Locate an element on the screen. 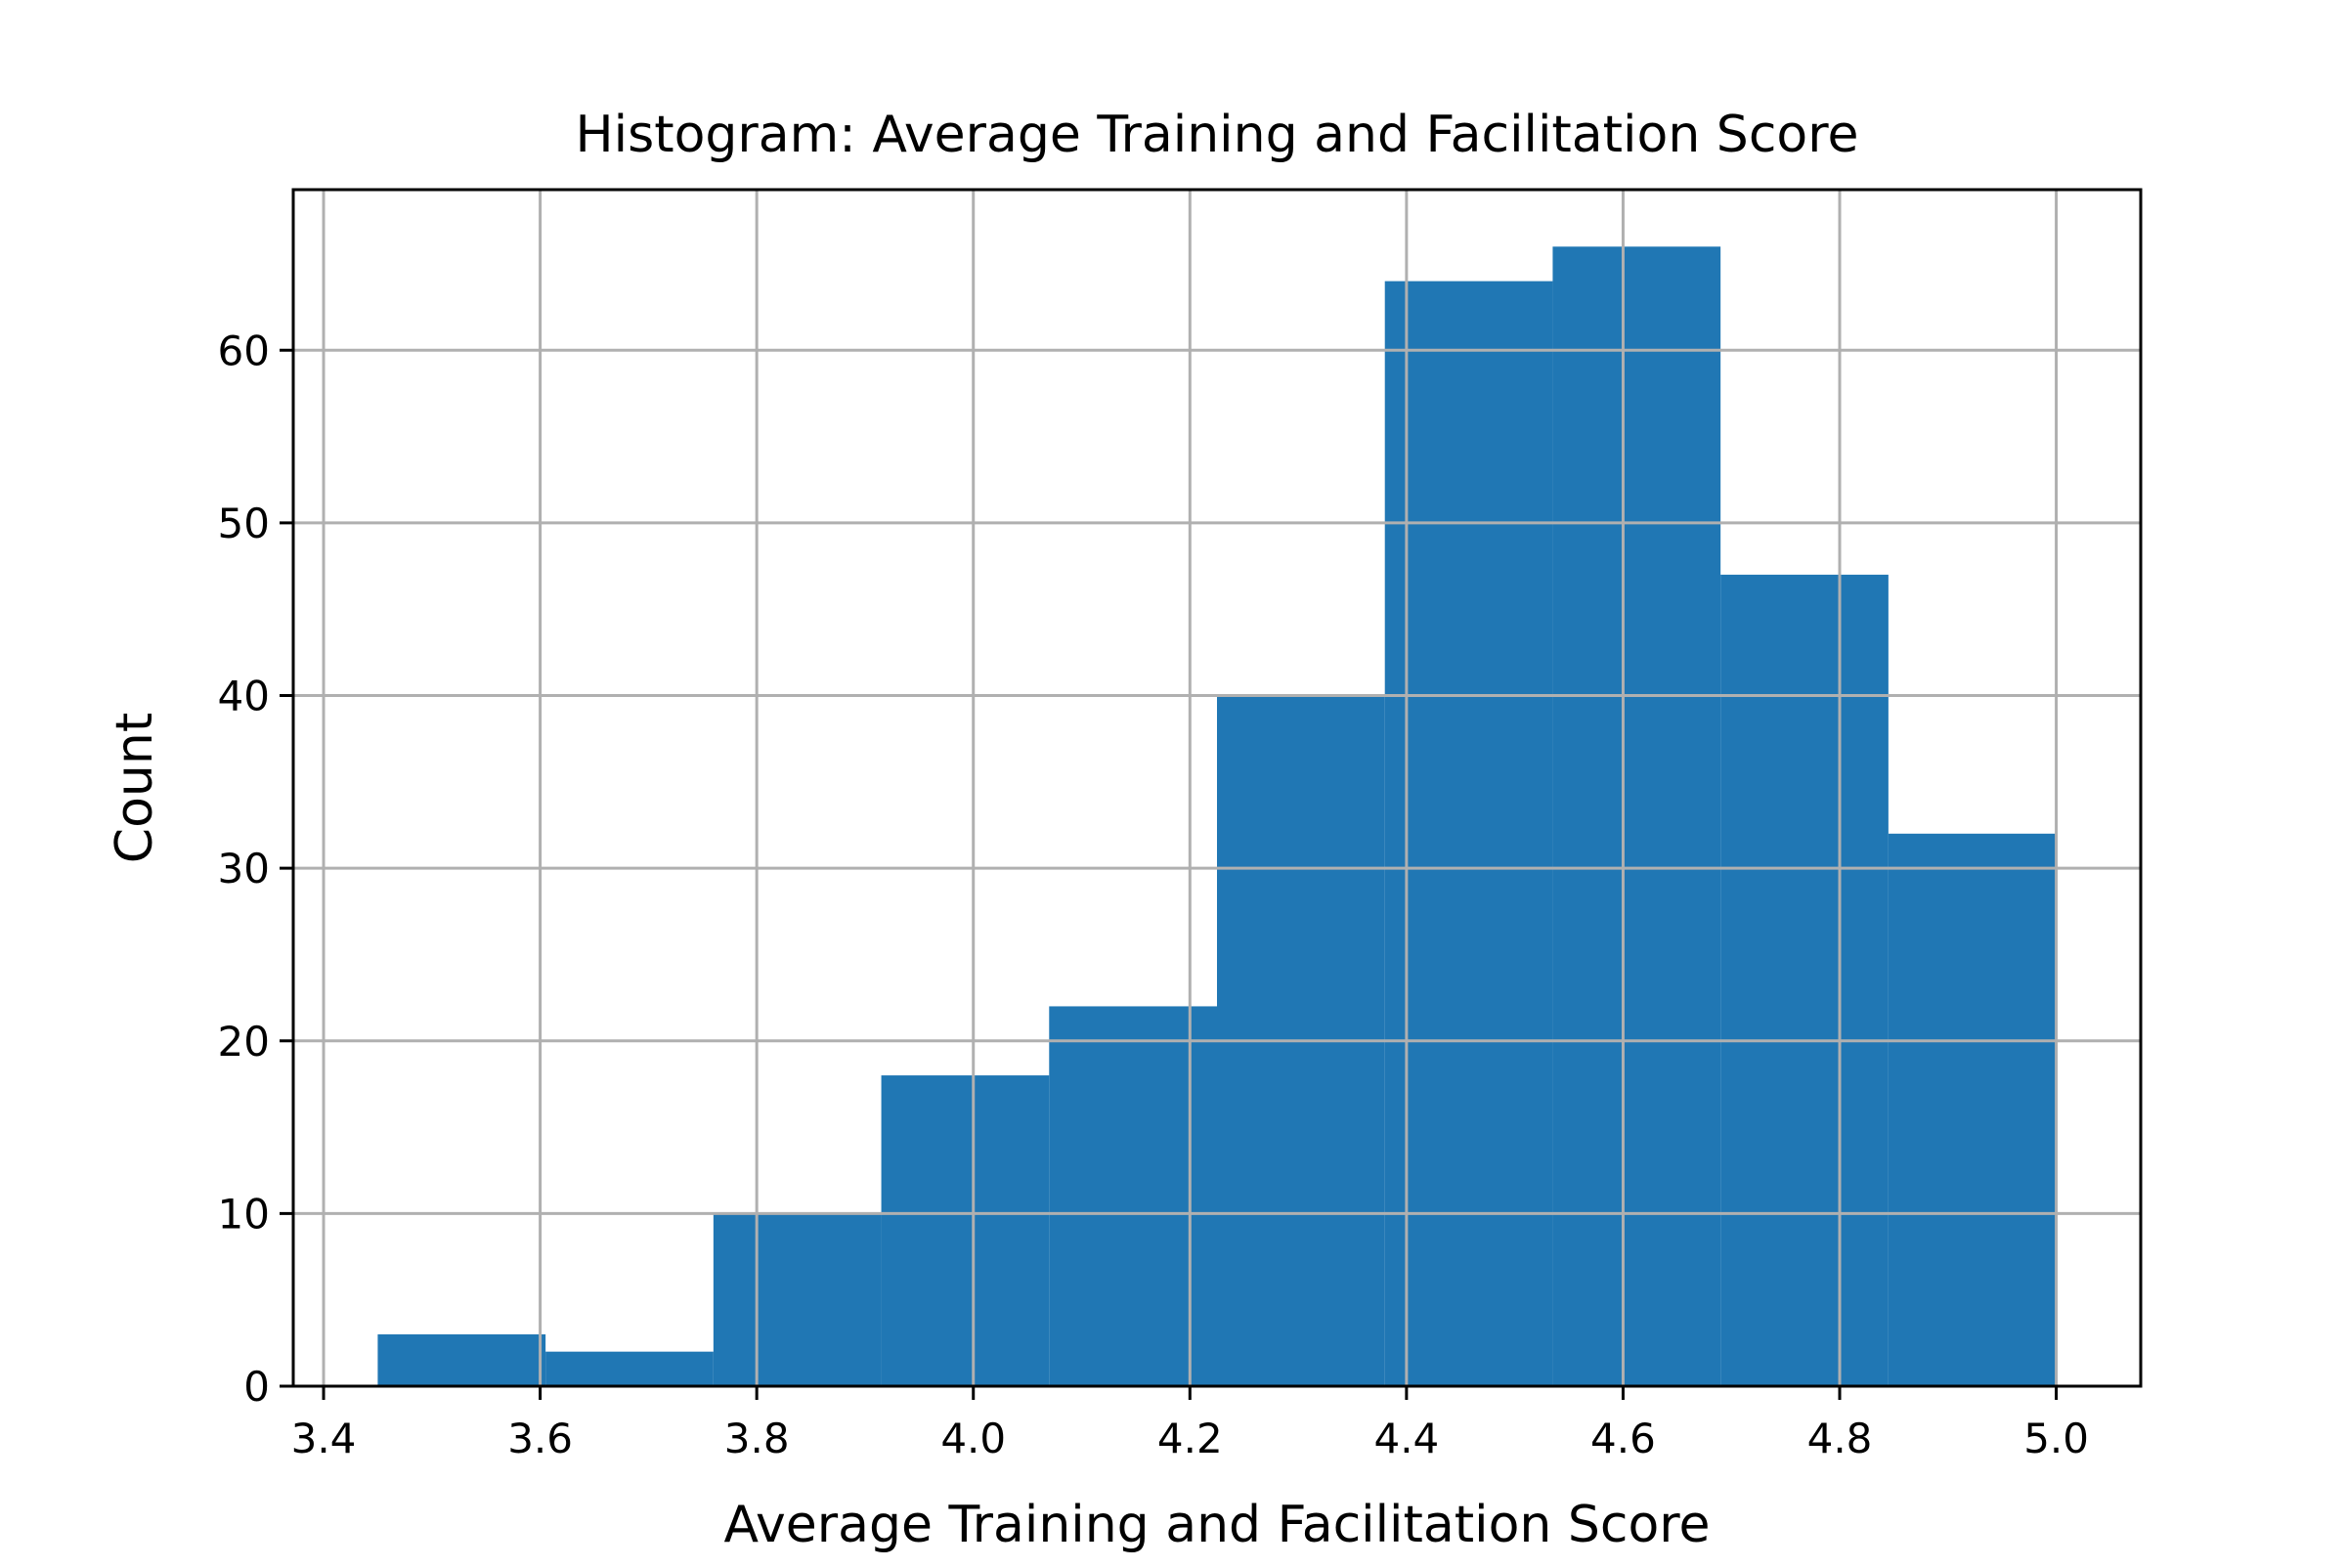 This screenshot has height=1568, width=2346. x-tick-label: 3.8 is located at coordinates (757, 1438).